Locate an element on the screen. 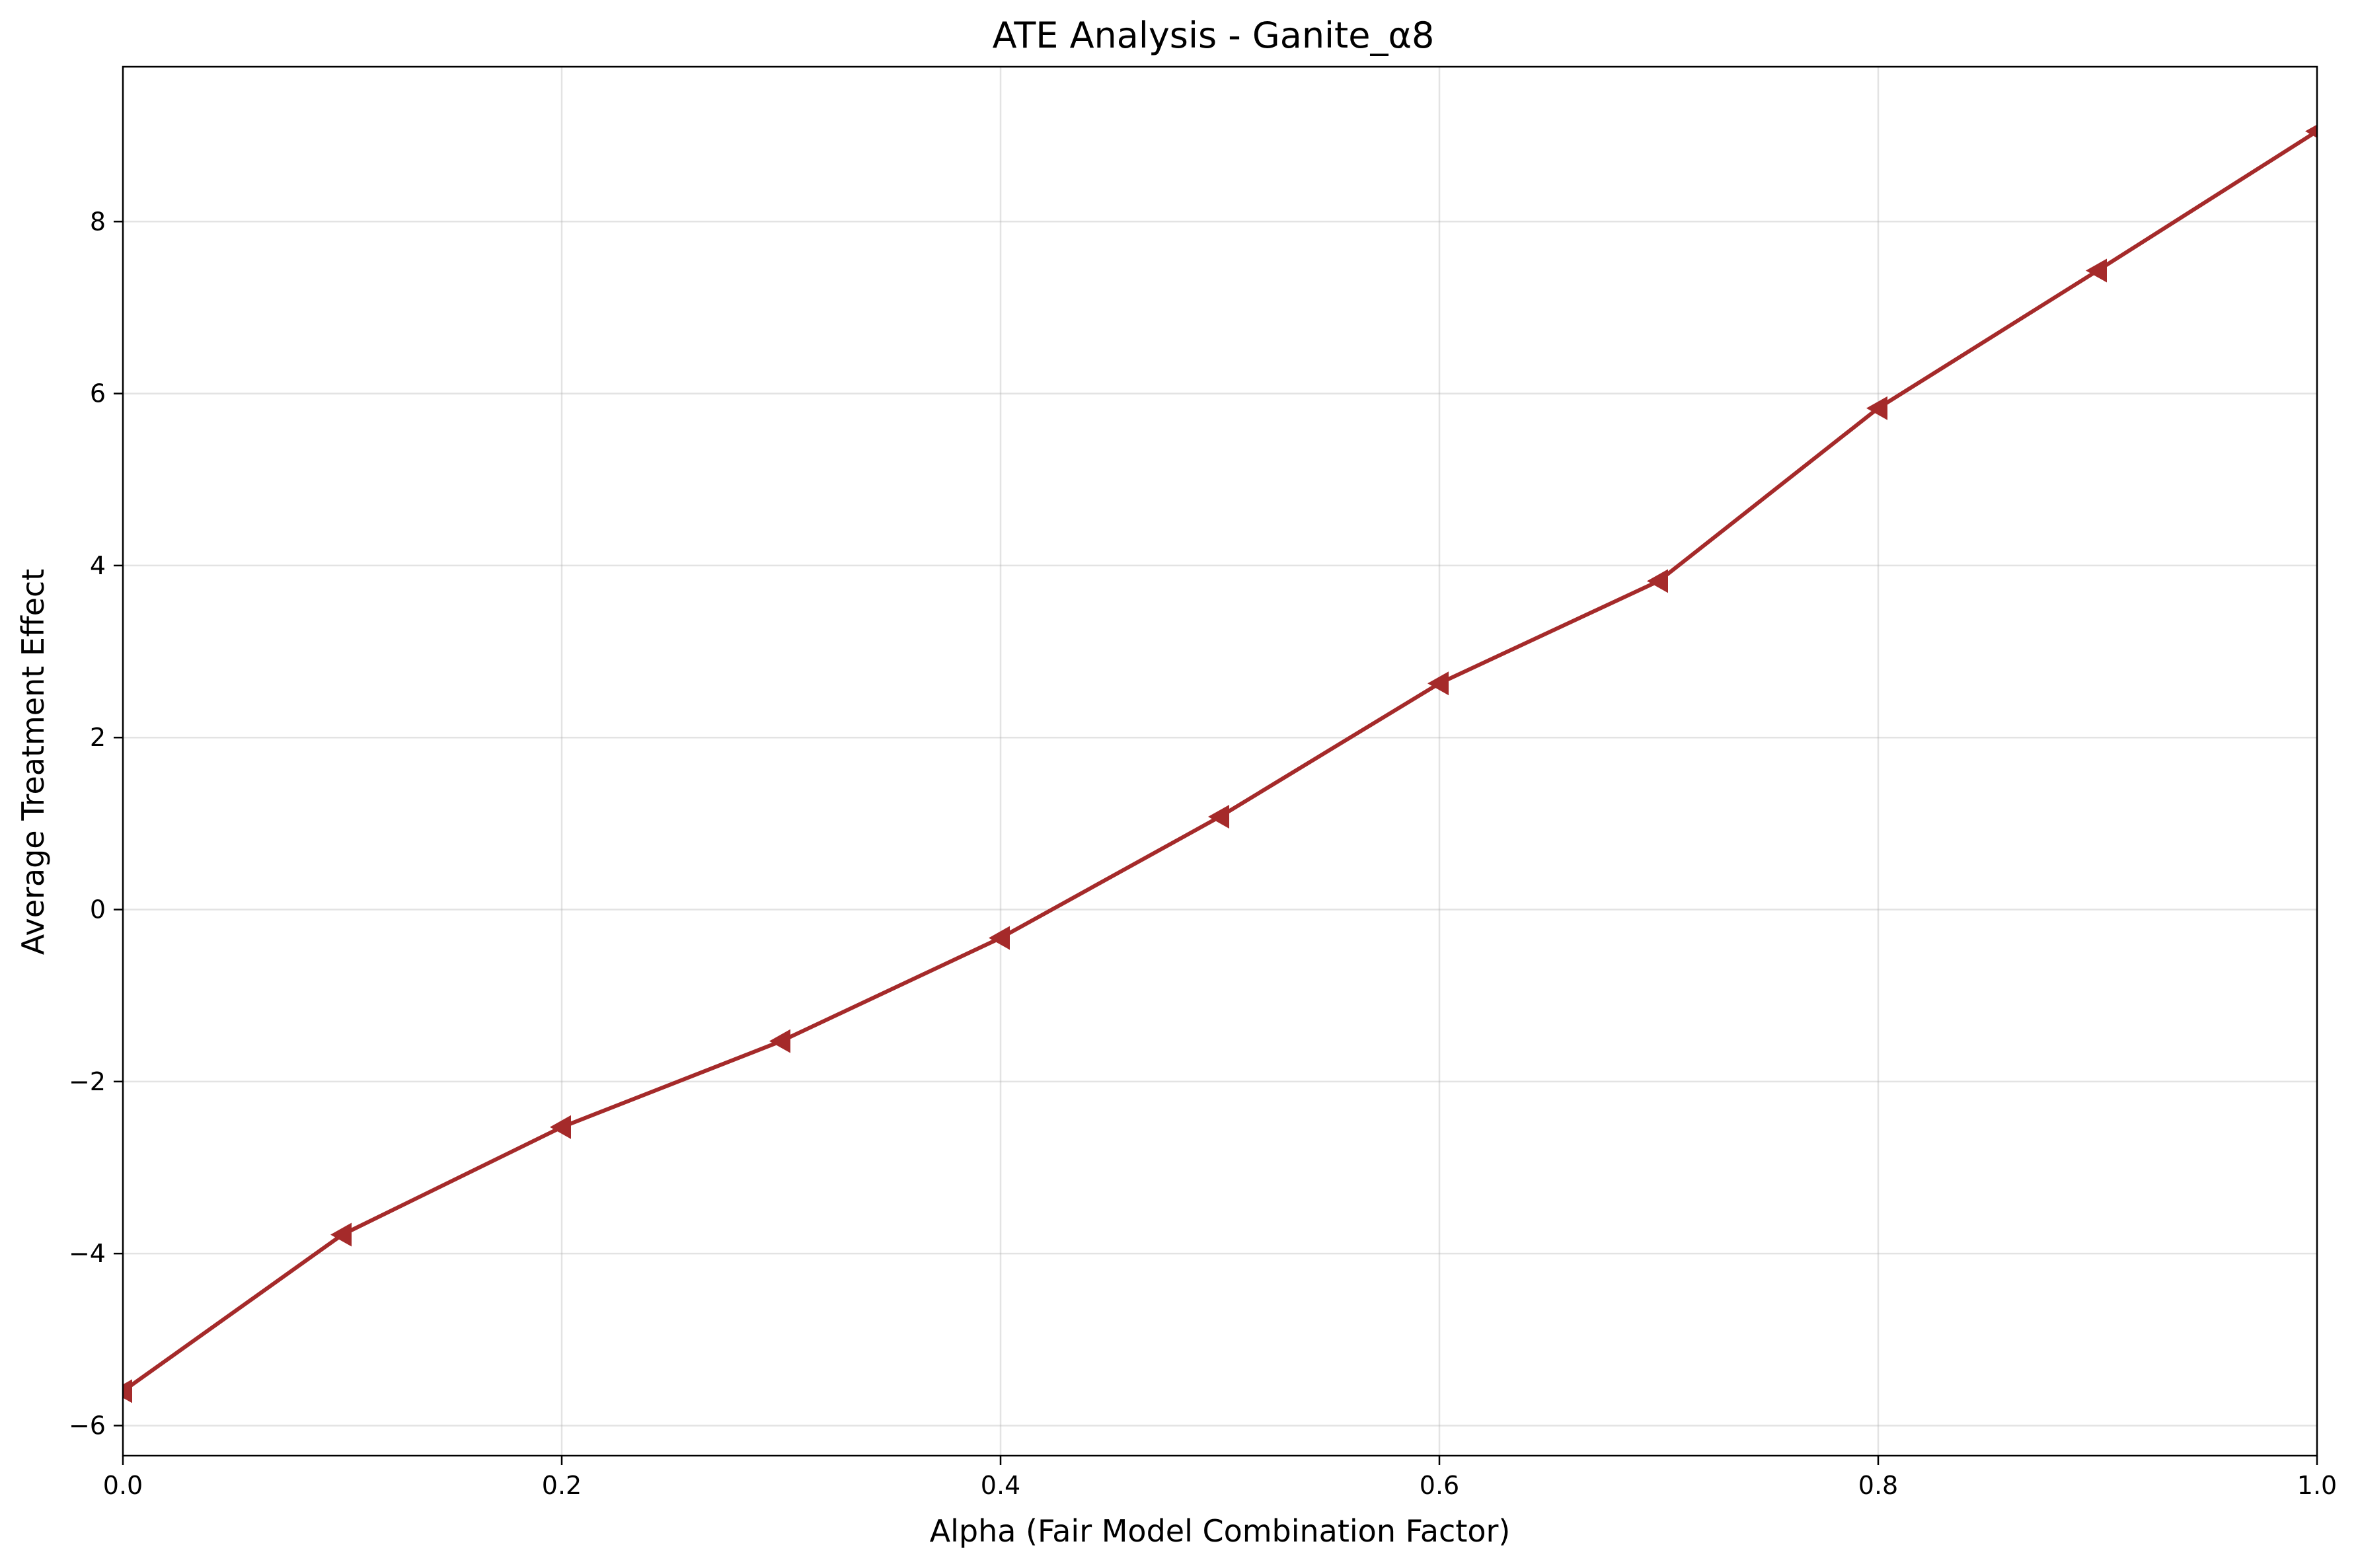 This screenshot has height=1568, width=2358. x-tick-label: 0.8 is located at coordinates (1878, 1485).